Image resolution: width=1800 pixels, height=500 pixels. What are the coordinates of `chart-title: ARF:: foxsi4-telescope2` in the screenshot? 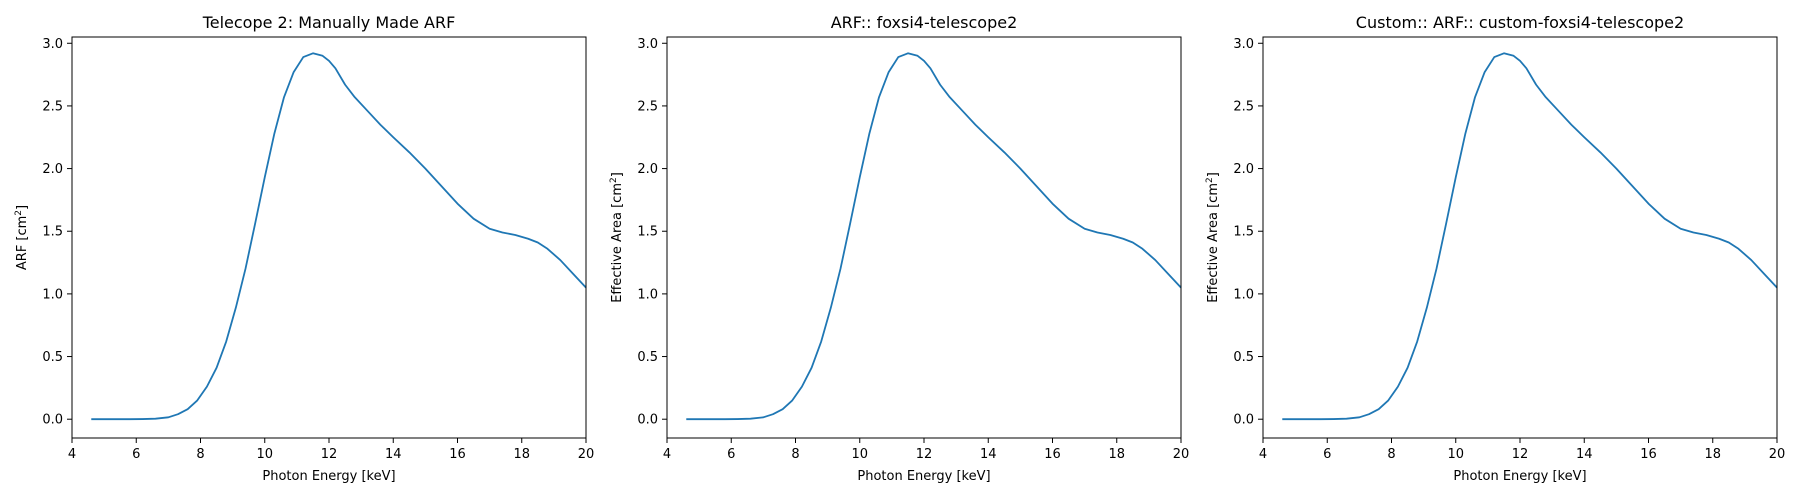 It's located at (924, 22).